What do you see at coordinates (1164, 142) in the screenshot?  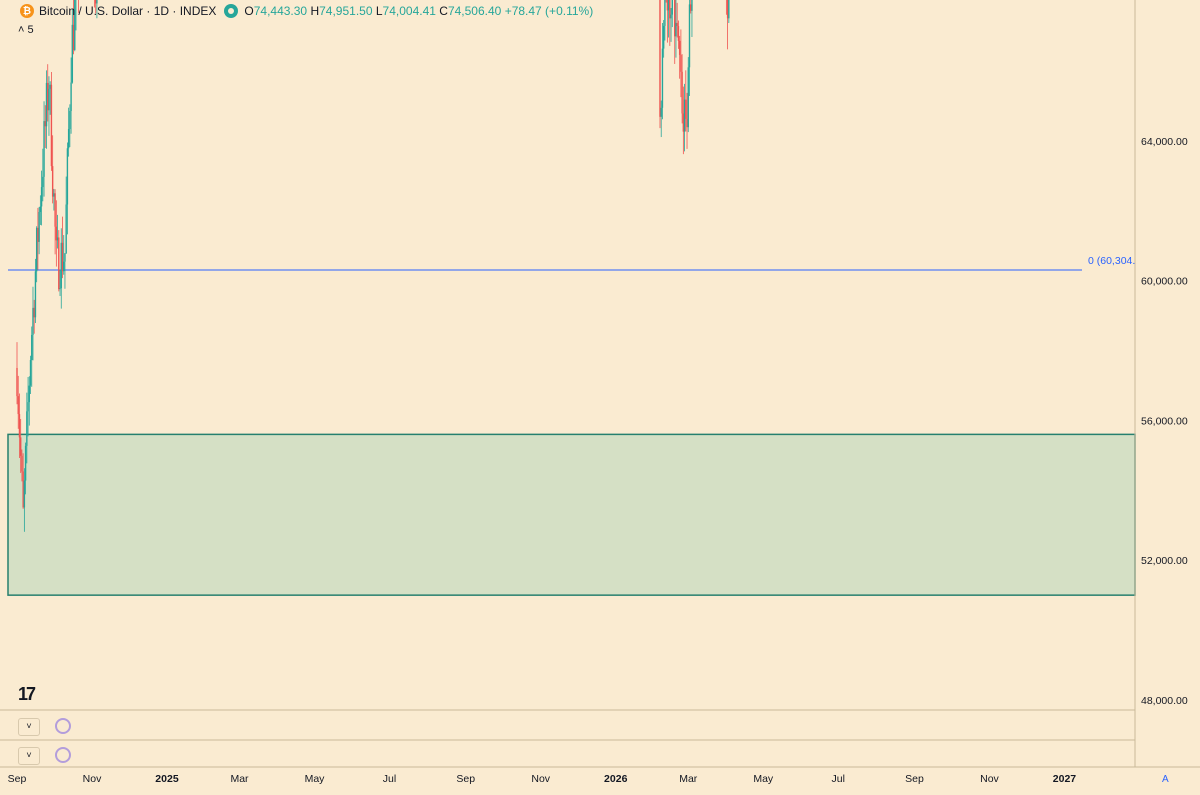 I see `price-tick-label: 64,000.00` at bounding box center [1164, 142].